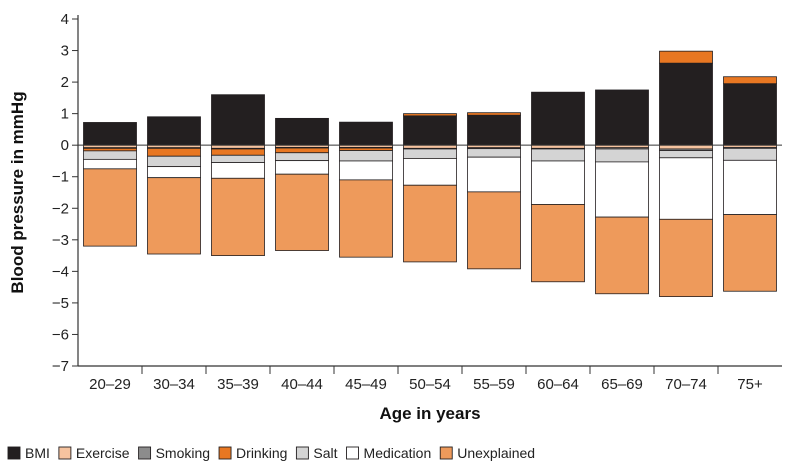 This screenshot has width=785, height=467. Describe the element at coordinates (558, 384) in the screenshot. I see `x-tick-label: 60–64` at that location.